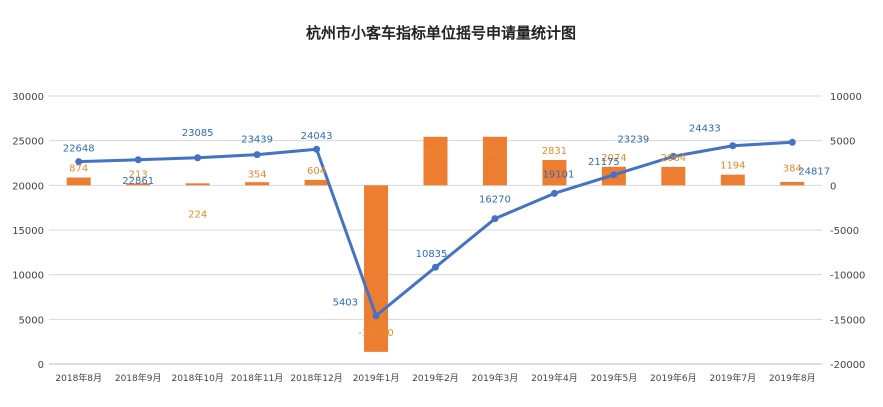 The image size is (883, 407). I want to click on left-tick-label: 10000, so click(28, 276).